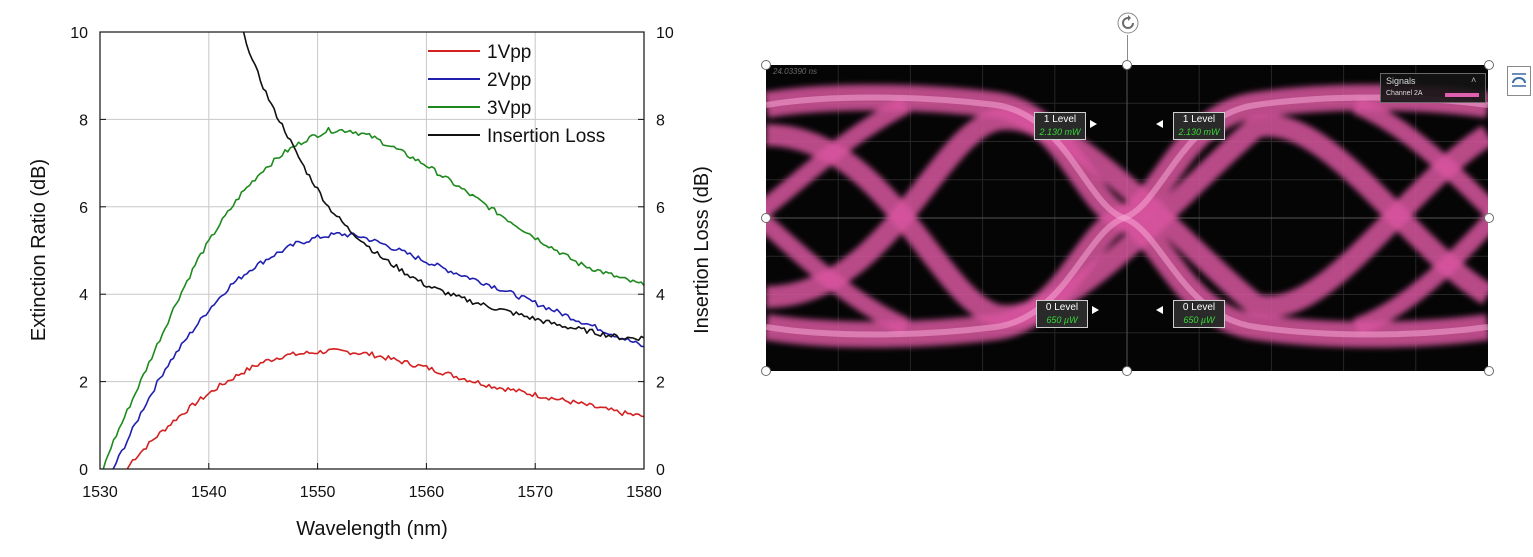 Image resolution: width=1533 pixels, height=557 pixels. What do you see at coordinates (1433, 88) in the screenshot?
I see `signals-panel: Signals ˄ Channel 2A` at bounding box center [1433, 88].